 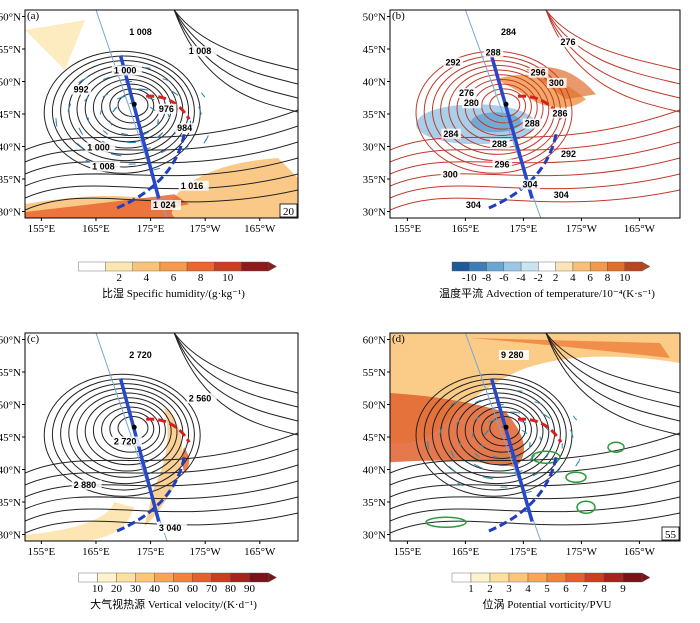 I want to click on colorbar-tick-label: -2, so click(x=538, y=278).